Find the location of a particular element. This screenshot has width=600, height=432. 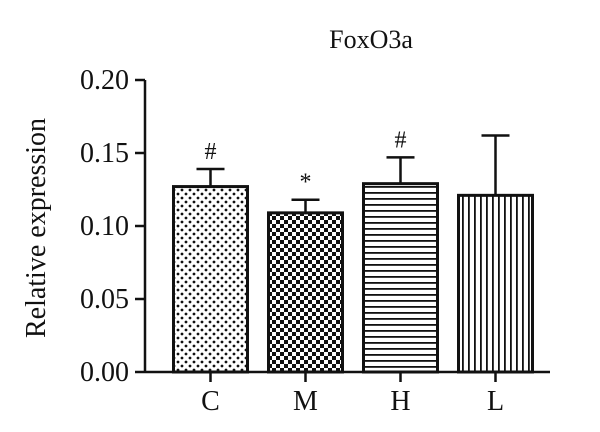

x-tick-label: L is located at coordinates (495, 401).